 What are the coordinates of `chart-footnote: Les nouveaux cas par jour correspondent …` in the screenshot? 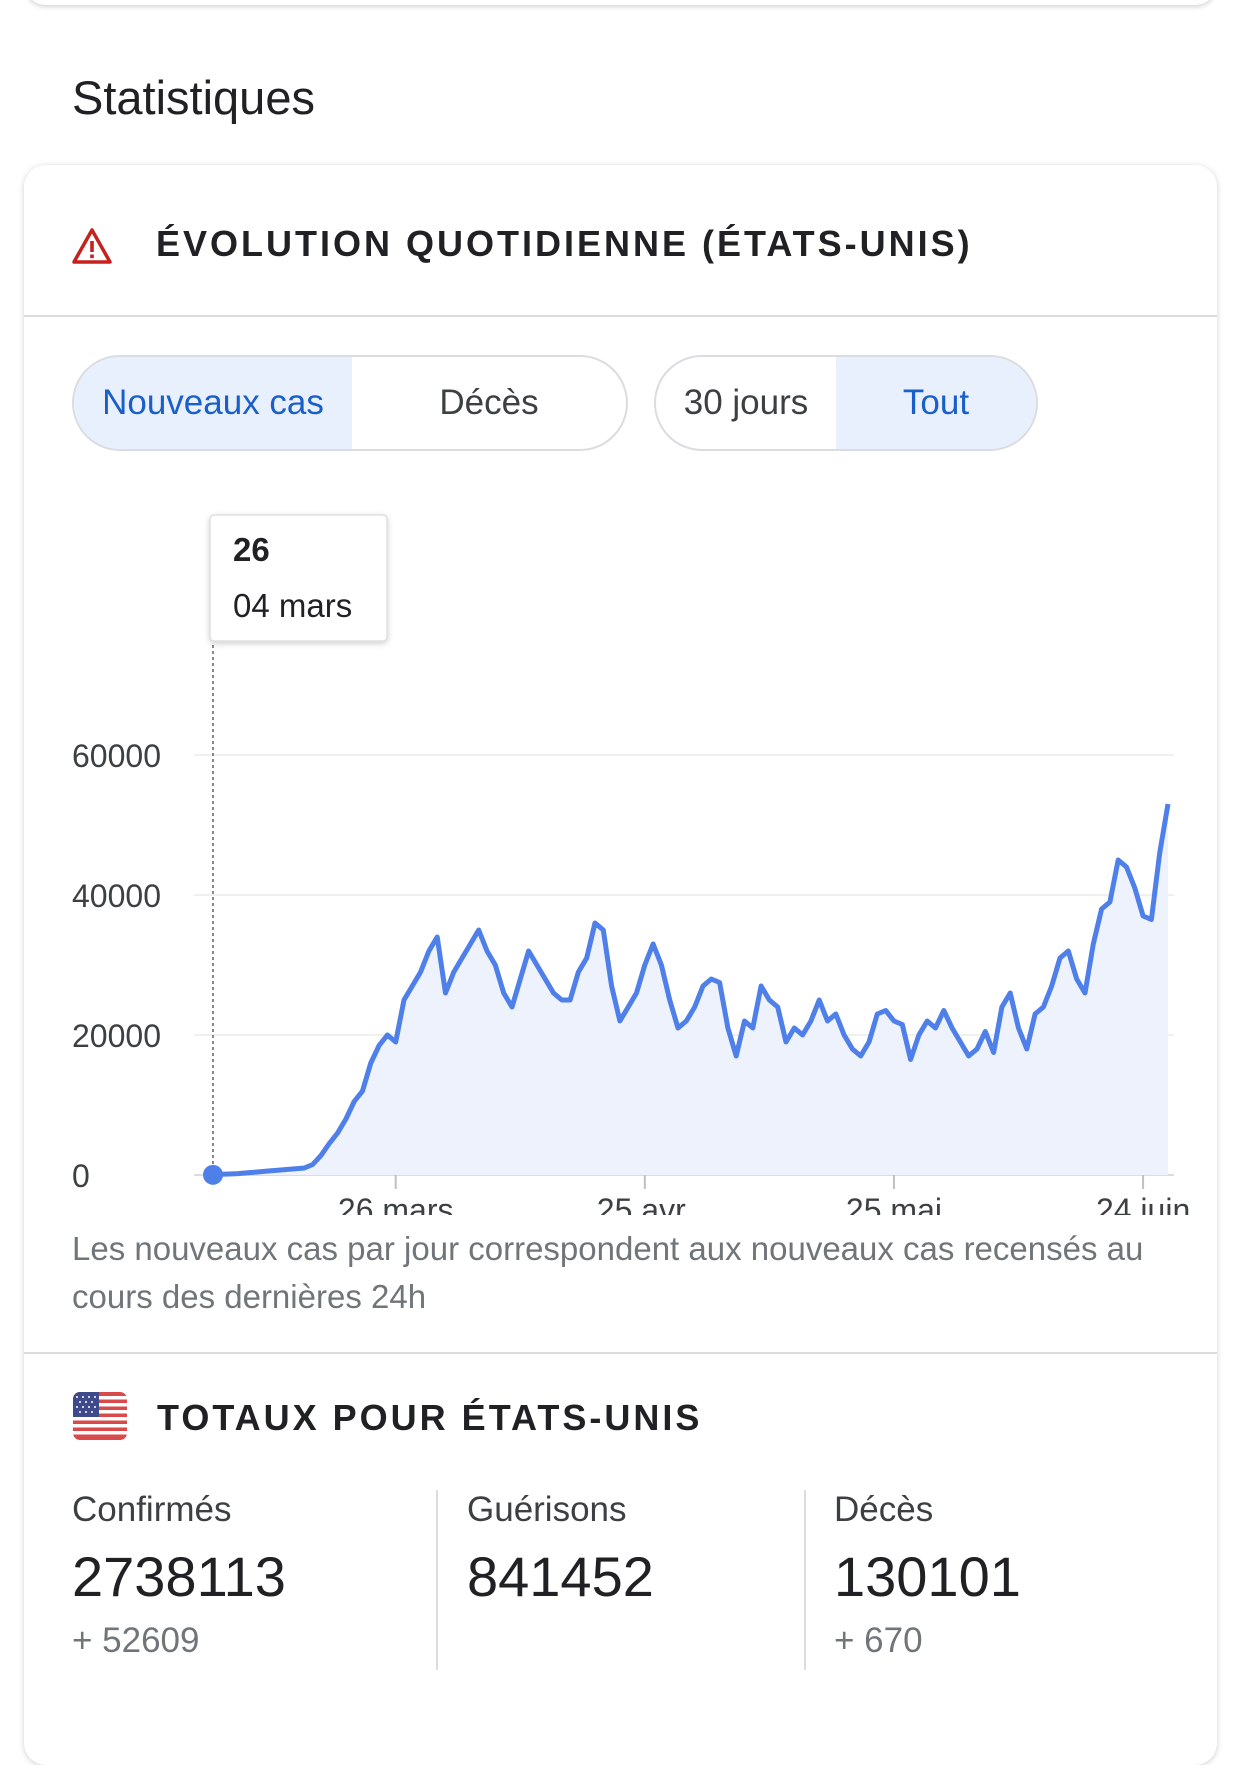 It's located at (608, 1272).